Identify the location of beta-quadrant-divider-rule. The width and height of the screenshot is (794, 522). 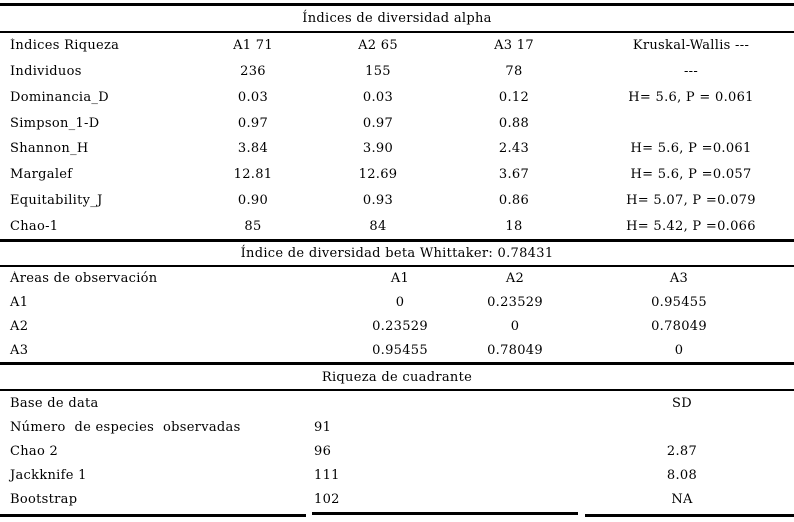
(397, 363).